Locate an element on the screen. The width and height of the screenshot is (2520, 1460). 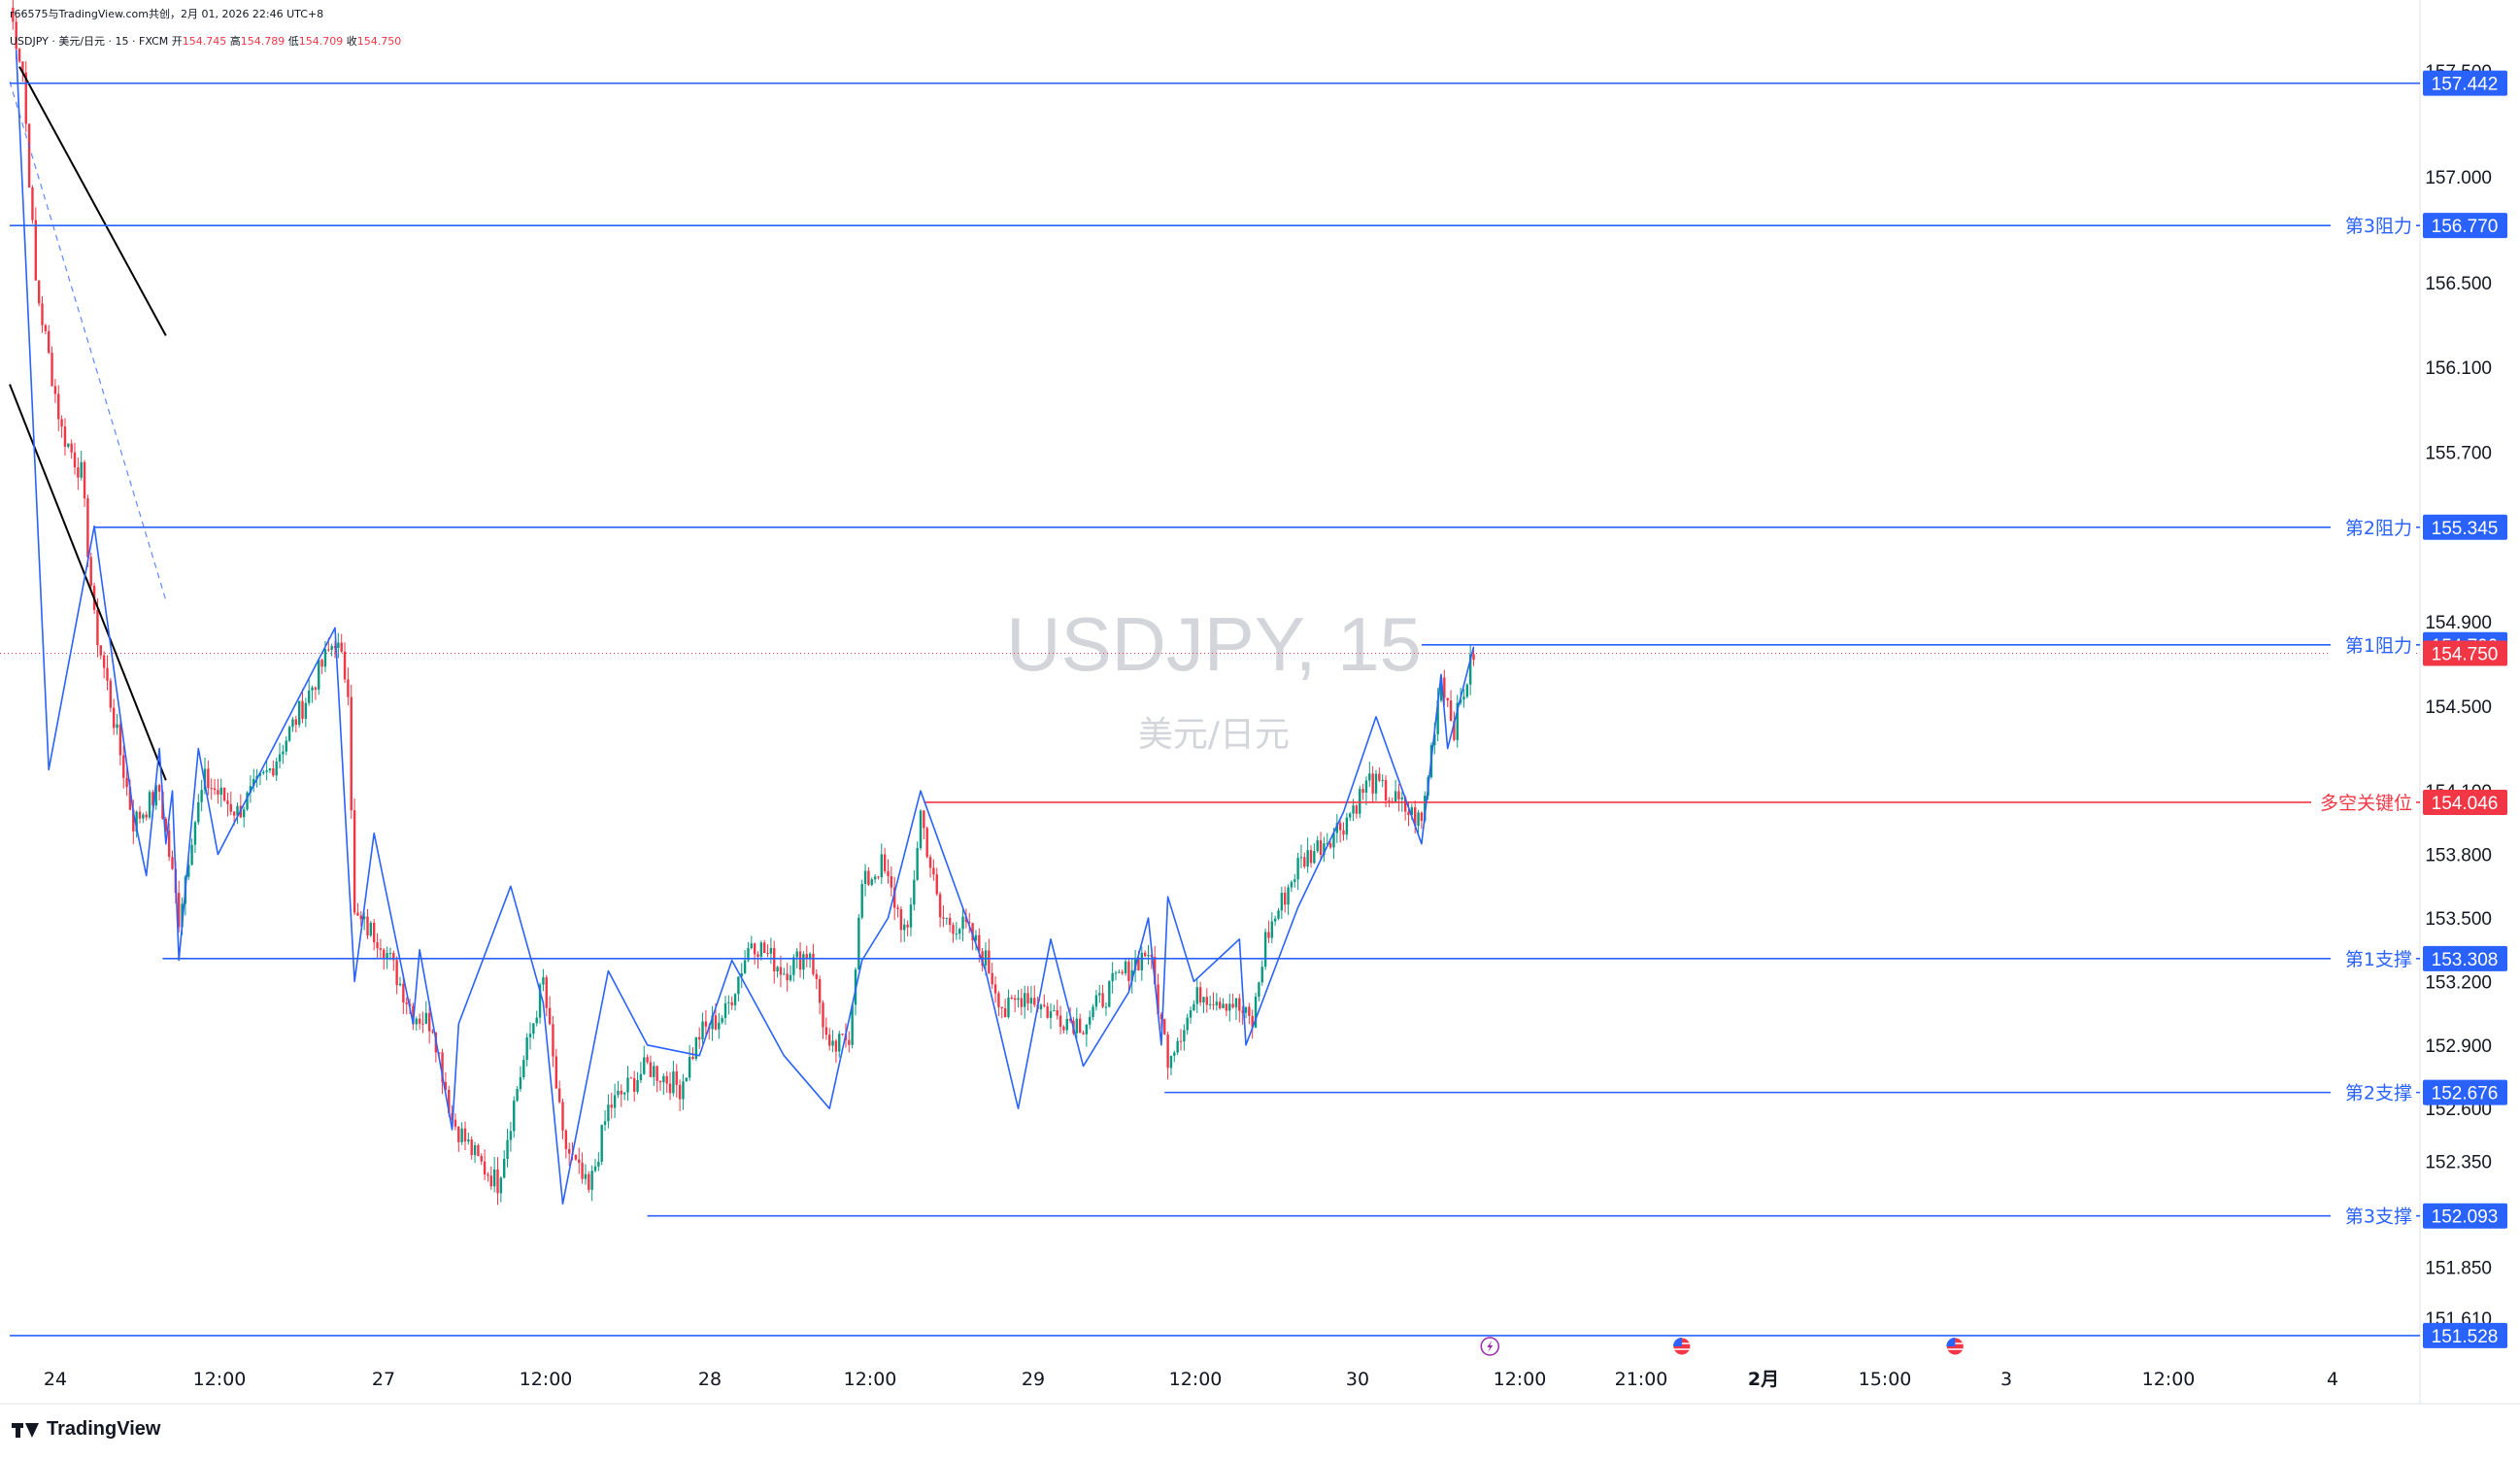
price-tick-label: 156.100 is located at coordinates (2458, 368).